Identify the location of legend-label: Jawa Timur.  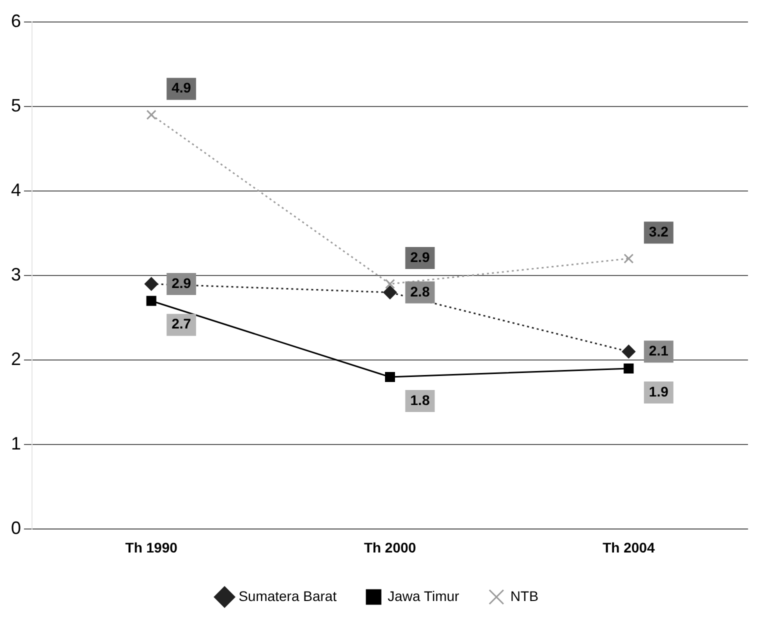
(424, 596).